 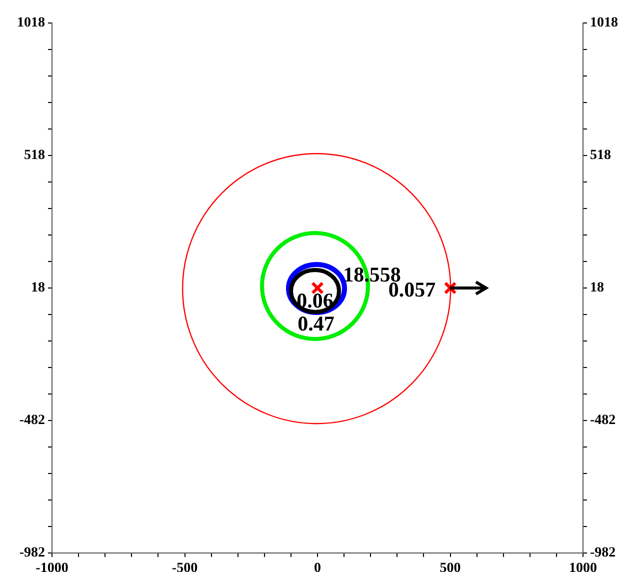 What do you see at coordinates (604, 23) in the screenshot?
I see `y2-tick-label: 1018` at bounding box center [604, 23].